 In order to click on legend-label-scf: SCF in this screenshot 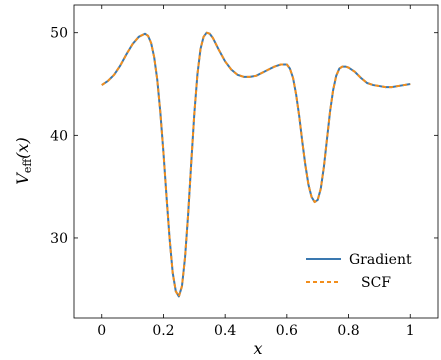, I will do `click(376, 283)`.